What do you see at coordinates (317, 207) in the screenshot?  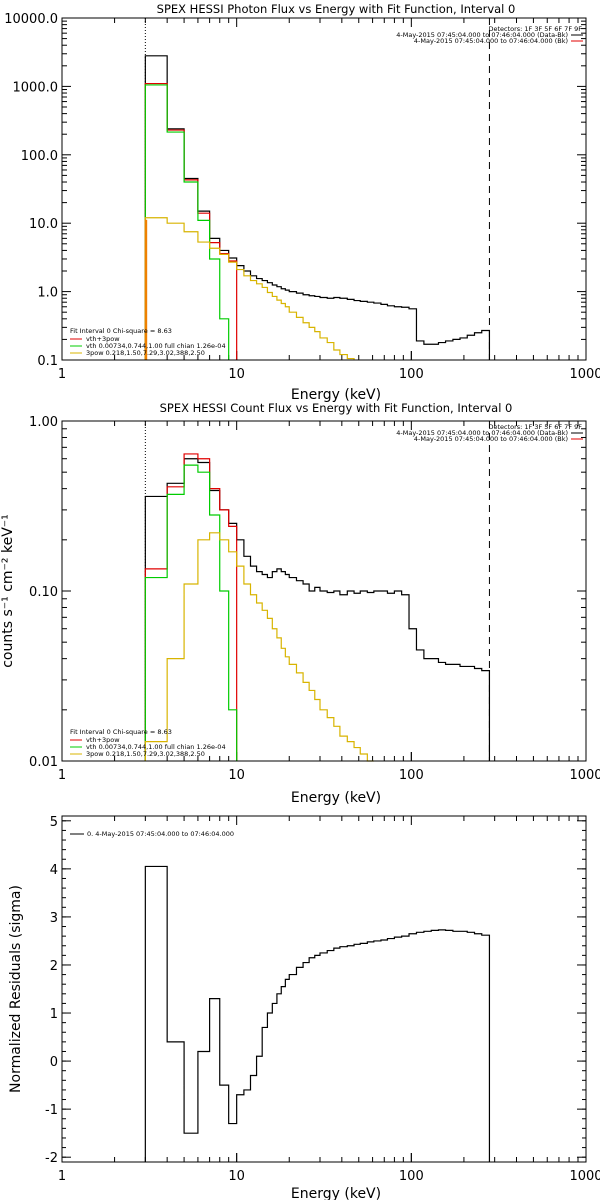 I see `series-data-bk` at bounding box center [317, 207].